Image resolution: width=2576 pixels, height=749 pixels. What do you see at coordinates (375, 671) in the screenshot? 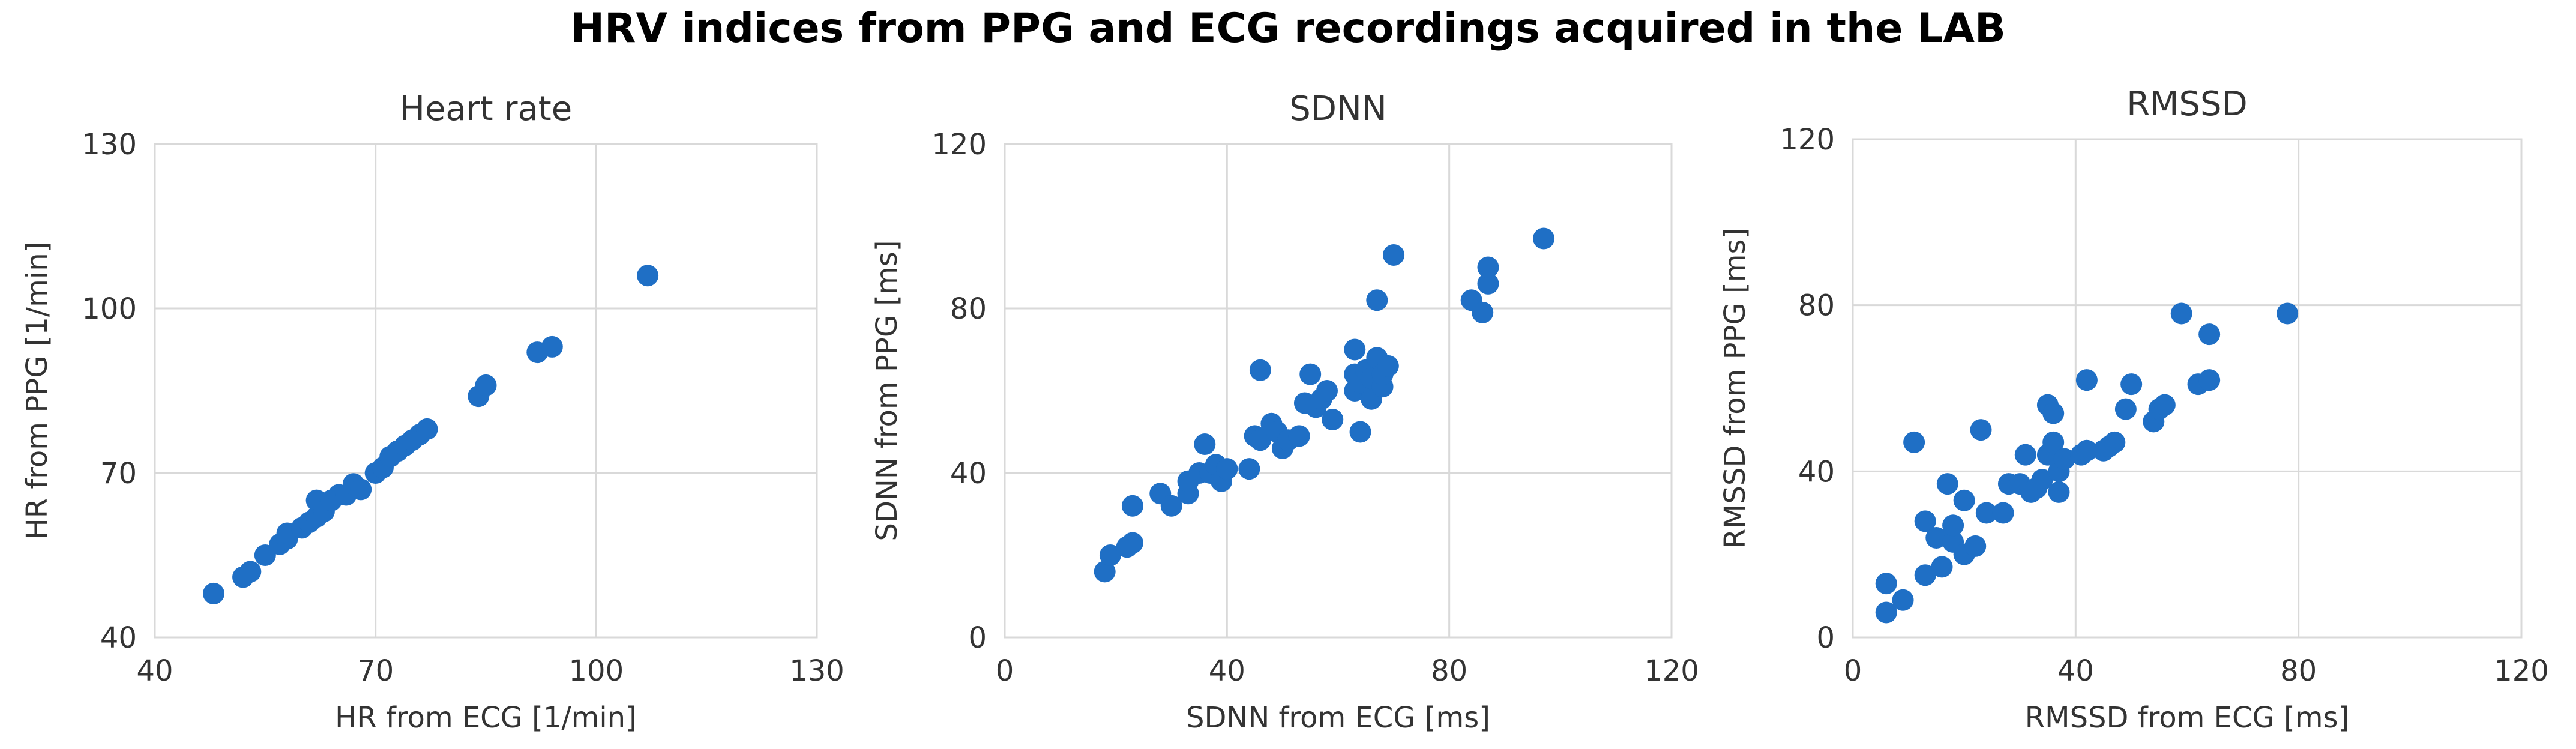
I see `heart-rate-x-tick-label: 70` at bounding box center [375, 671].